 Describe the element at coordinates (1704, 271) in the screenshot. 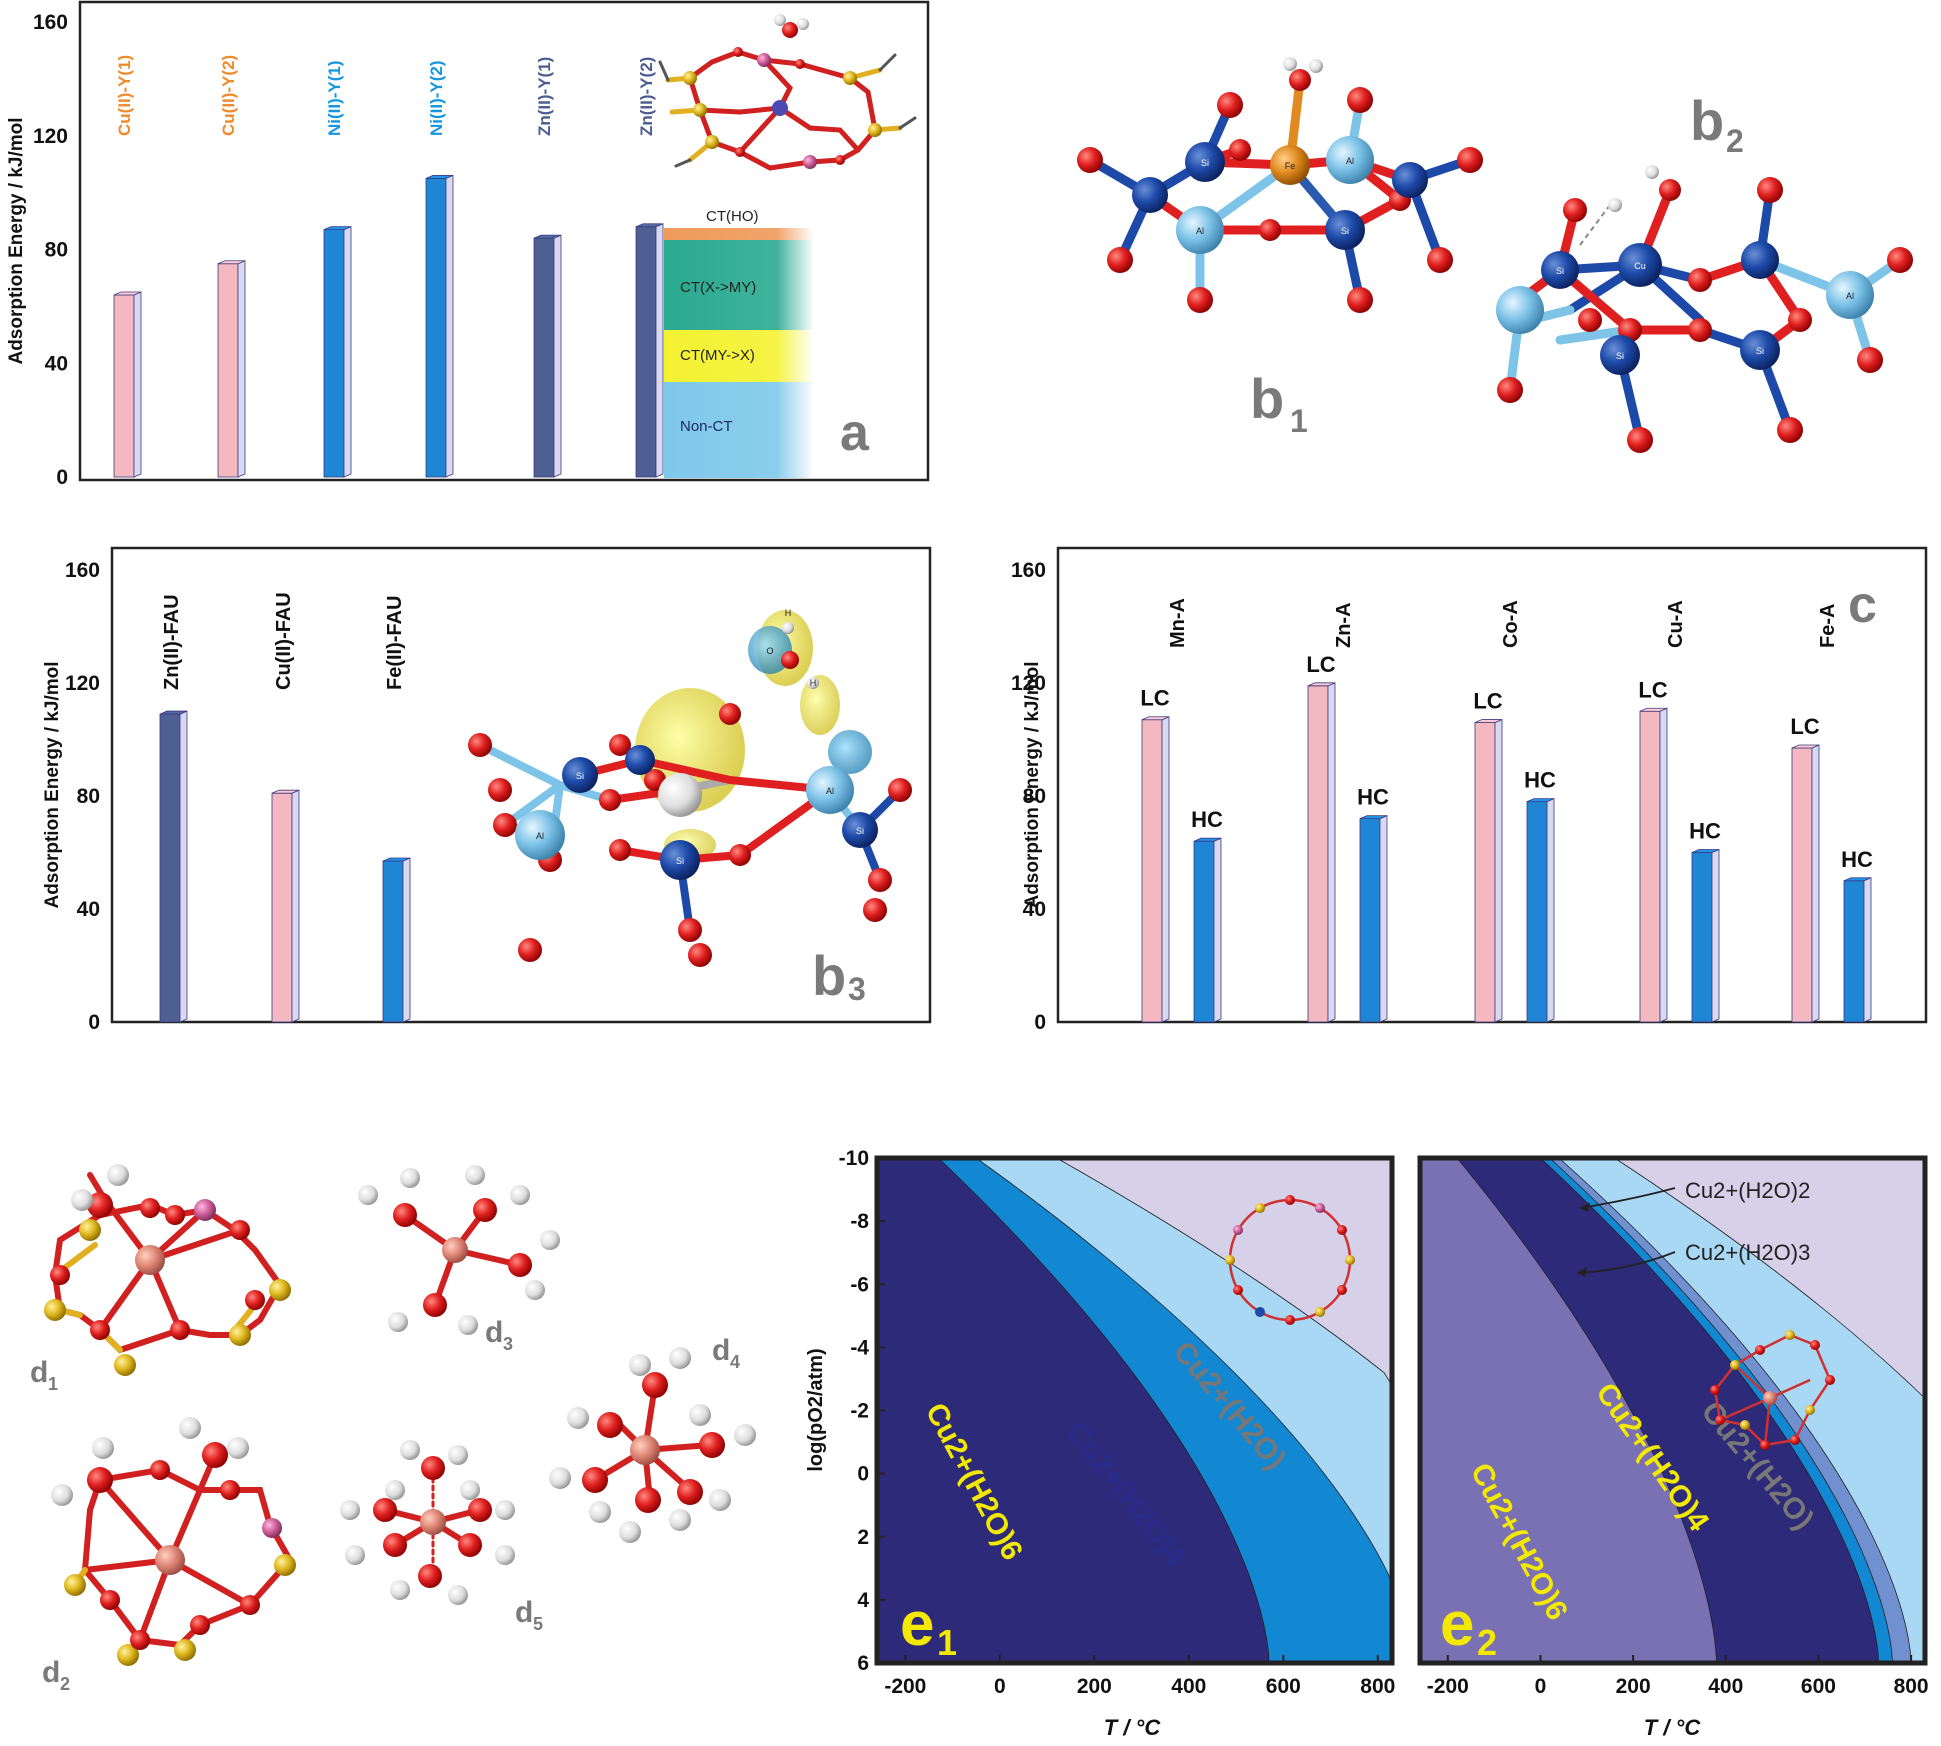

I see `structure-b2: Cu Si Si Si Al b 2` at that location.